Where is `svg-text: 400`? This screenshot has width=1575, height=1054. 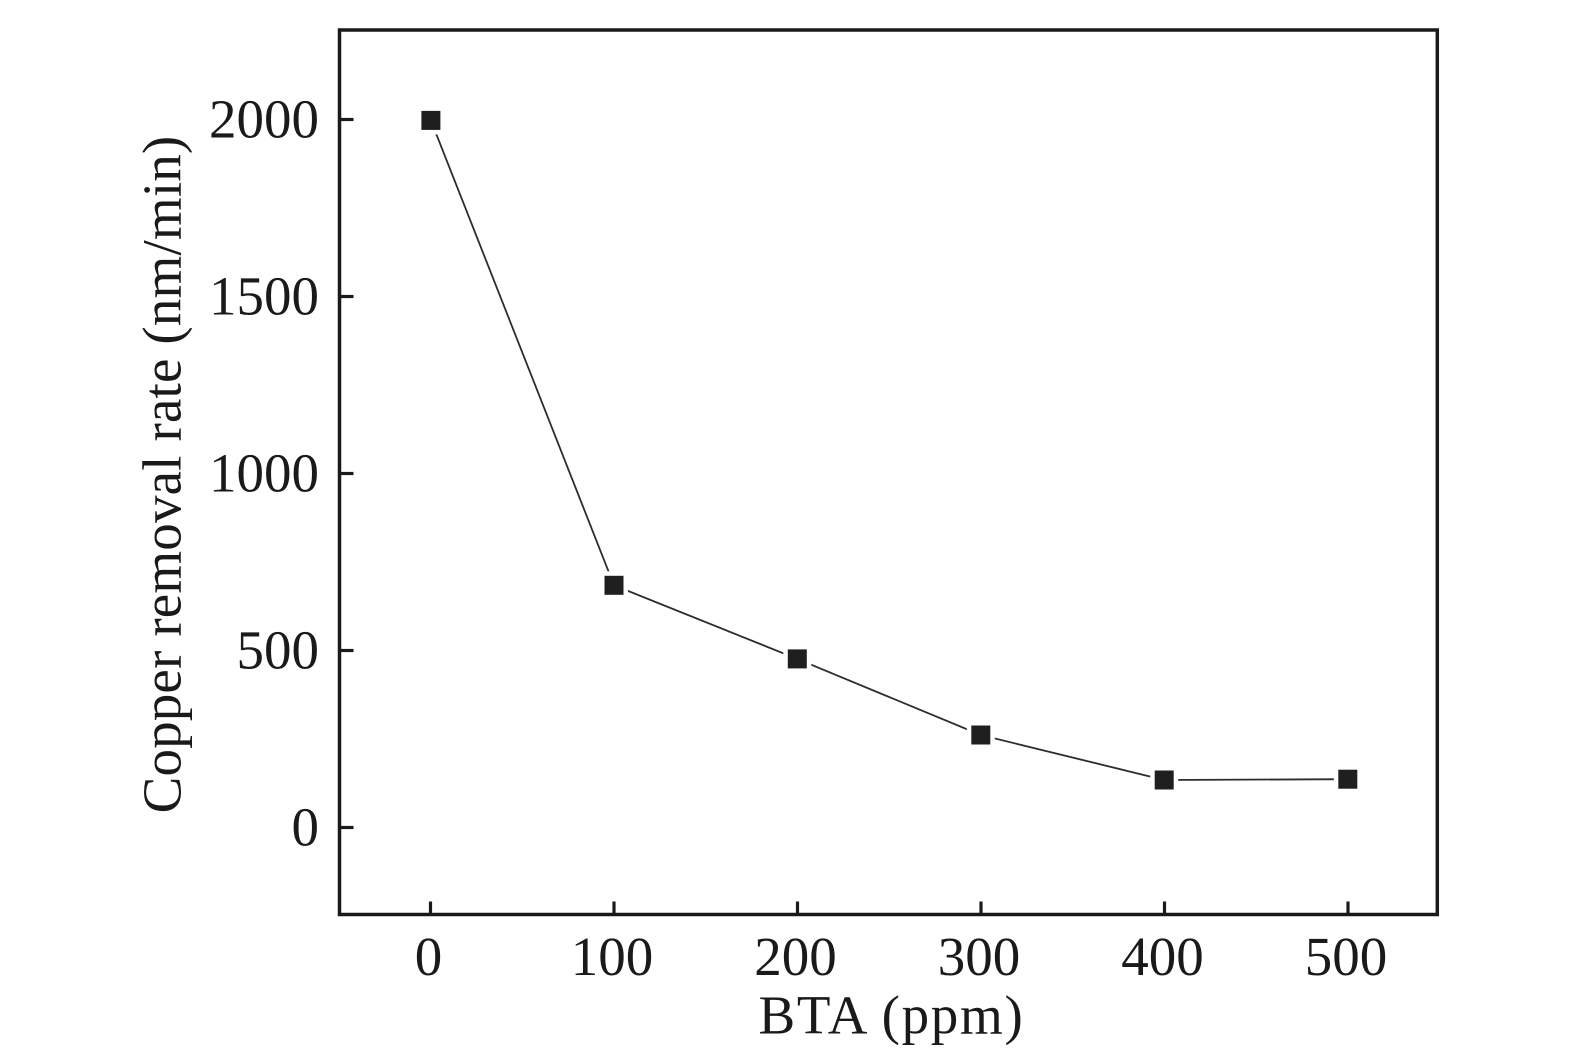
svg-text: 400 is located at coordinates (1162, 956).